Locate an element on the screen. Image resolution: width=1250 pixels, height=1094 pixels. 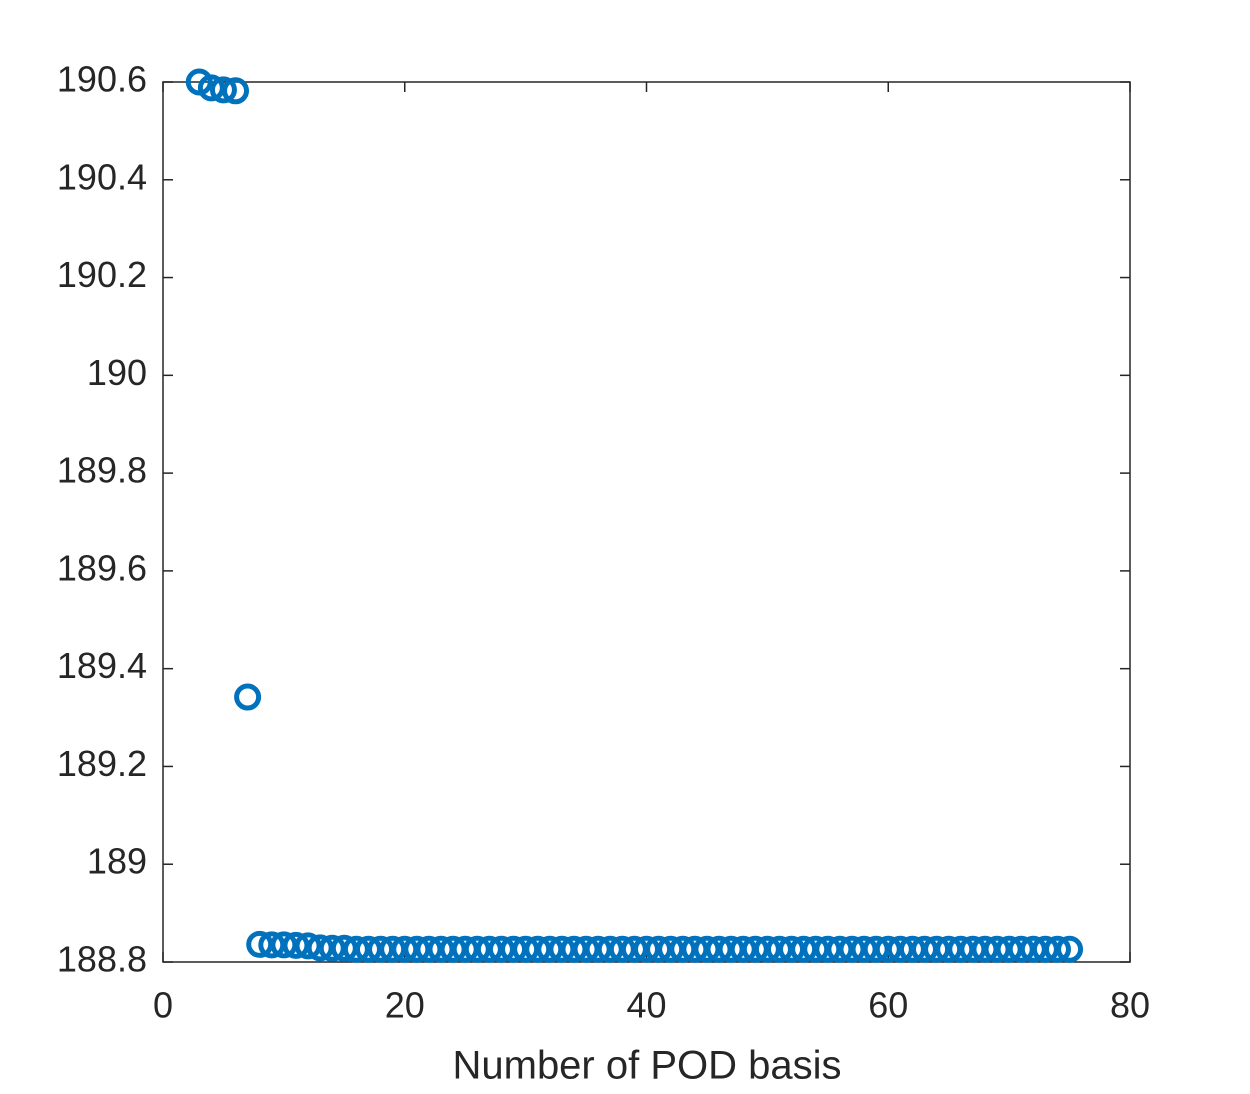
y-tick-label: 190.4 is located at coordinates (102, 176).